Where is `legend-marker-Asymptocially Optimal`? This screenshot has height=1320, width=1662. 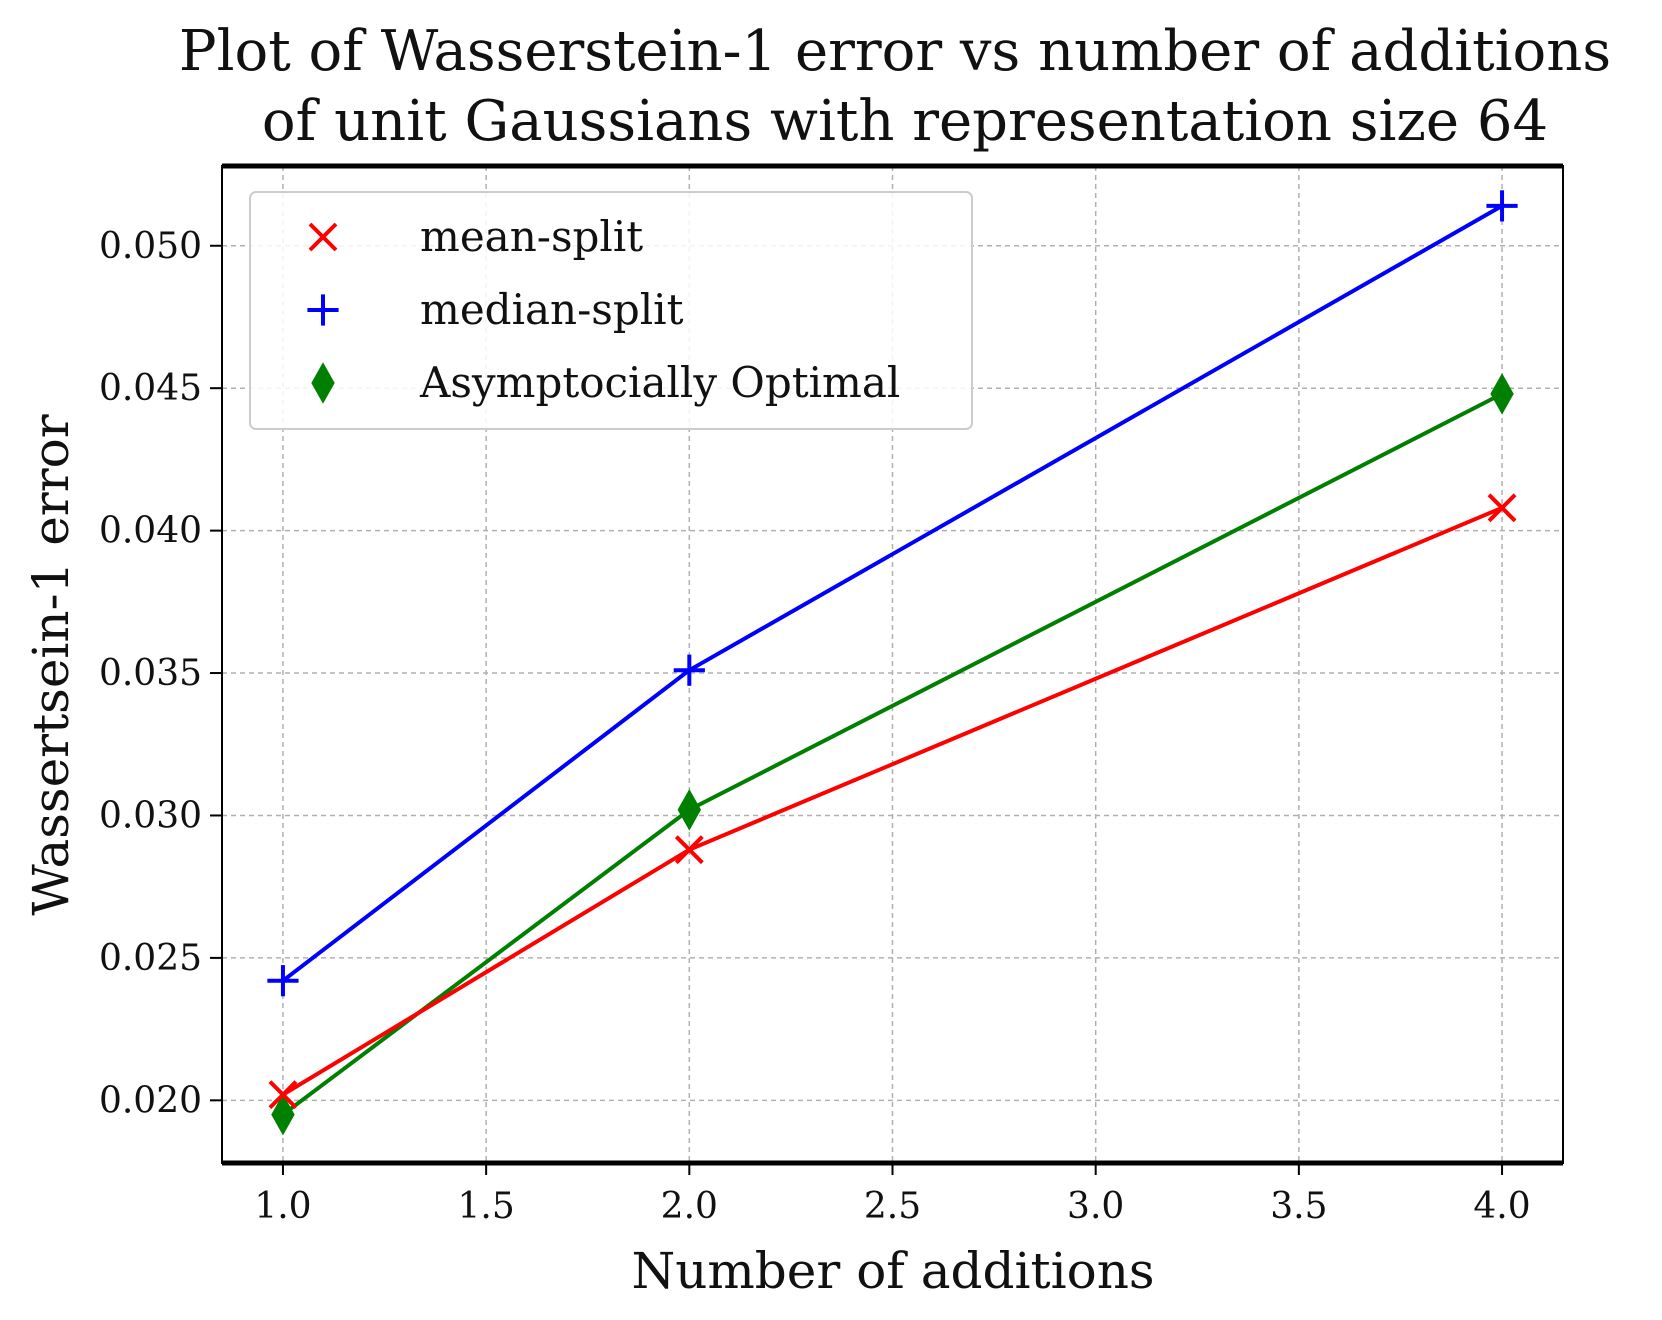 legend-marker-Asymptocially Optimal is located at coordinates (323, 383).